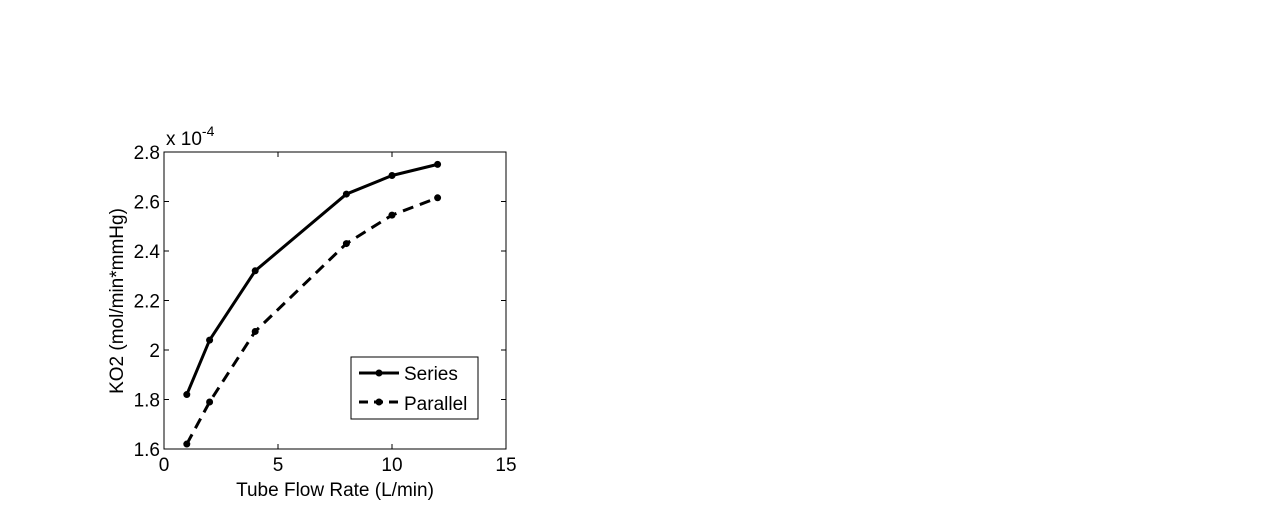 This screenshot has width=1280, height=505. Describe the element at coordinates (184, 139) in the screenshot. I see `y-multiplier-base: x 10` at that location.